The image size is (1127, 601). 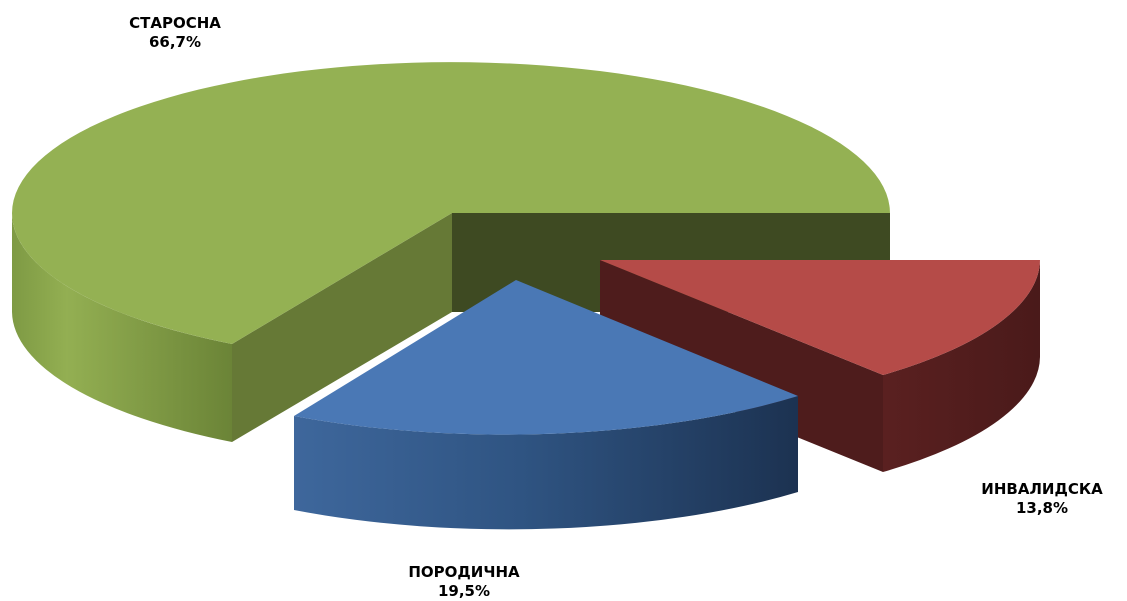 What do you see at coordinates (175, 42) in the screenshot?
I see `label-starosna-value: 66,7%` at bounding box center [175, 42].